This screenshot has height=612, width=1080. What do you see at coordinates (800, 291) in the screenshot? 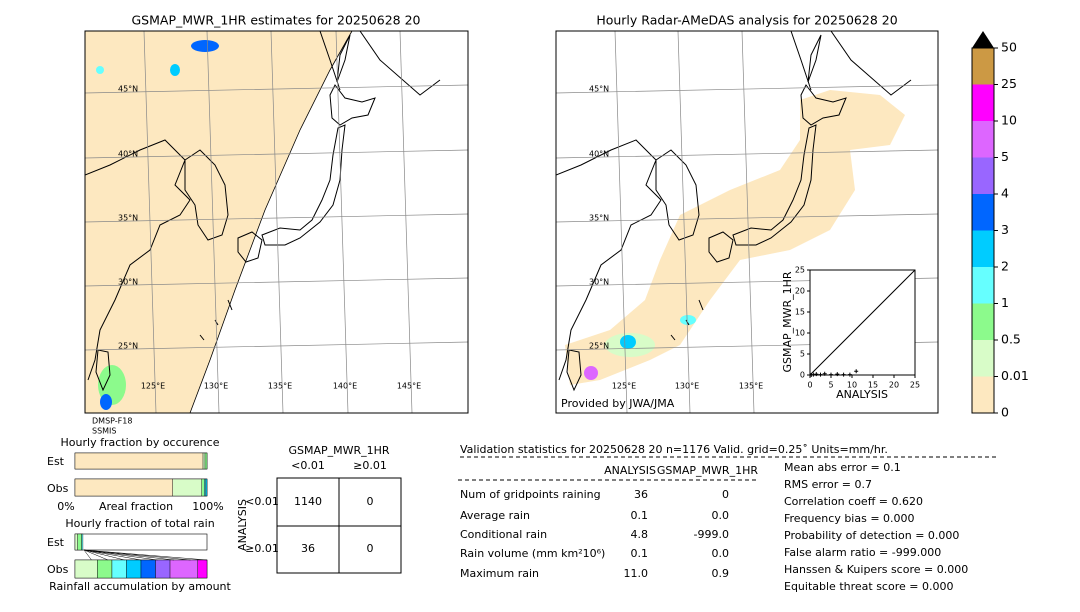
I see `y-tick-label: 20` at bounding box center [800, 291].